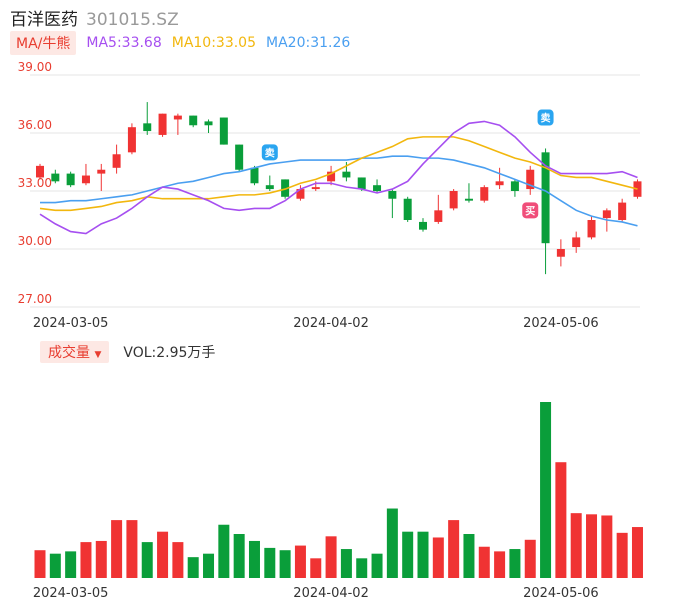 This screenshot has width=686, height=606. Describe the element at coordinates (124, 43) in the screenshot. I see `ma5-legend: MA5:33.68` at that location.